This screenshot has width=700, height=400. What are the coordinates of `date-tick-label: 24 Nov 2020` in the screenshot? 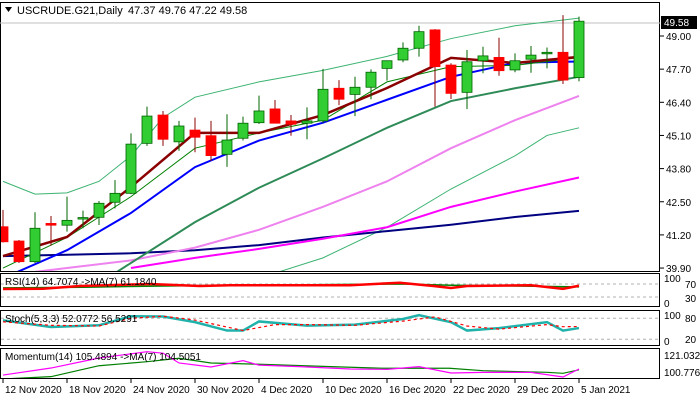 It's located at (161, 390).